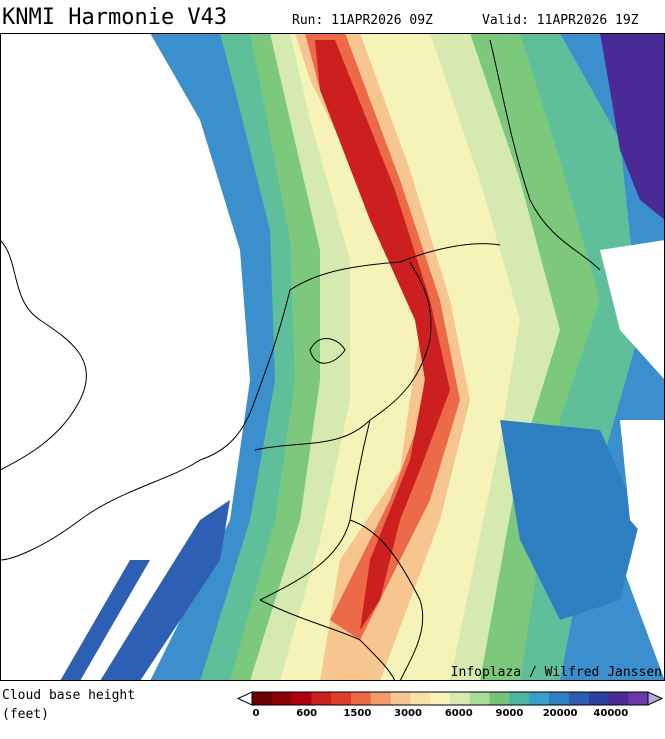 This screenshot has height=739, width=665. What do you see at coordinates (459, 713) in the screenshot?
I see `colorbar-label: 6000` at bounding box center [459, 713].